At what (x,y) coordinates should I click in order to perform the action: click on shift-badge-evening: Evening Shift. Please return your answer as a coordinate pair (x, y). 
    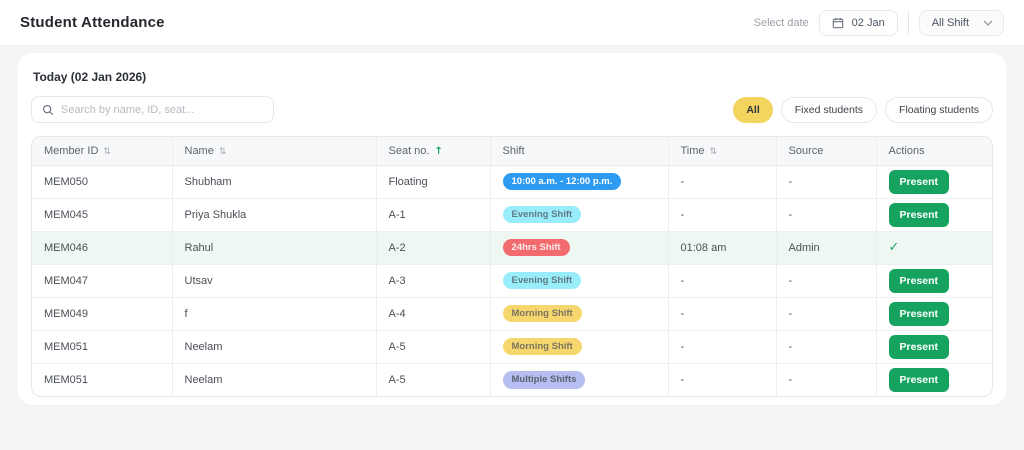
    Looking at the image, I should click on (542, 214).